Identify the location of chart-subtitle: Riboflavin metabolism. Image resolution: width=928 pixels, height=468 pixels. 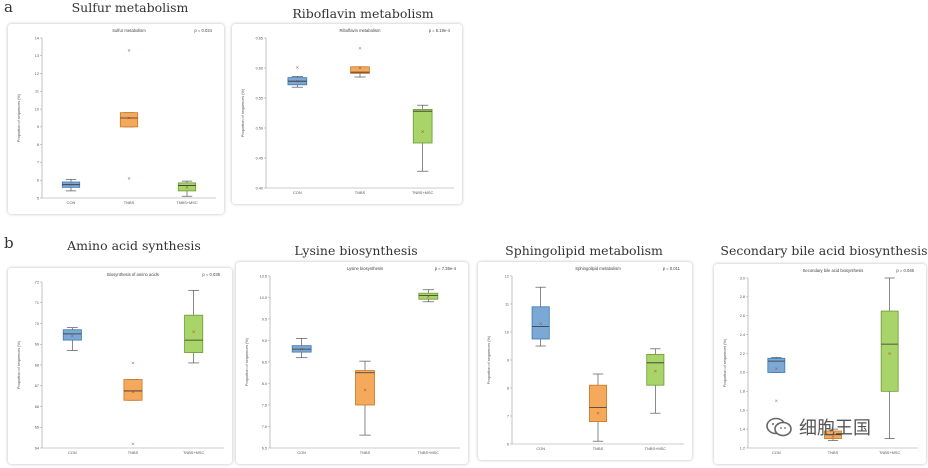
(360, 30).